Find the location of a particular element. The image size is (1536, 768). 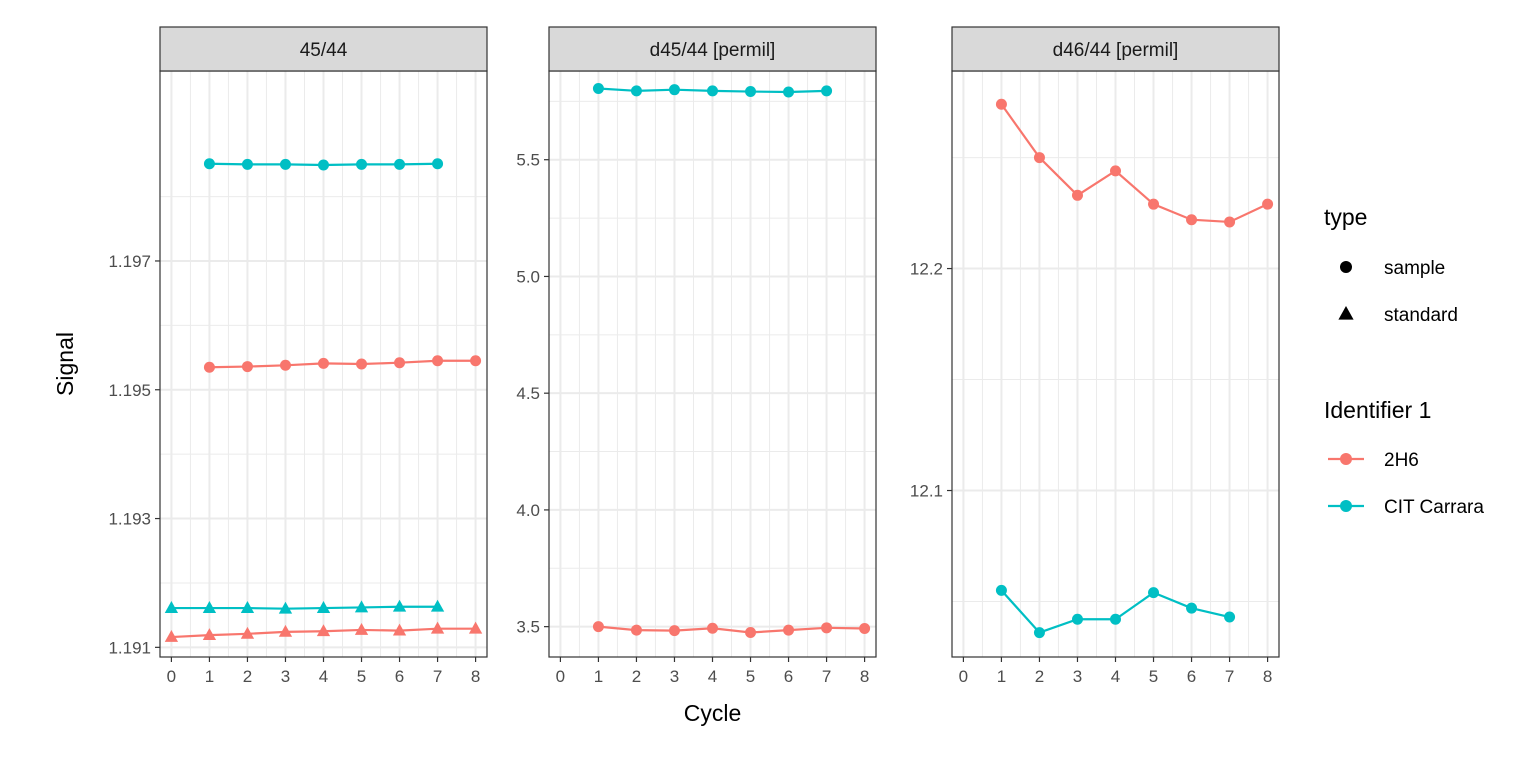

facet-strip-label: 45/44 is located at coordinates (324, 50).